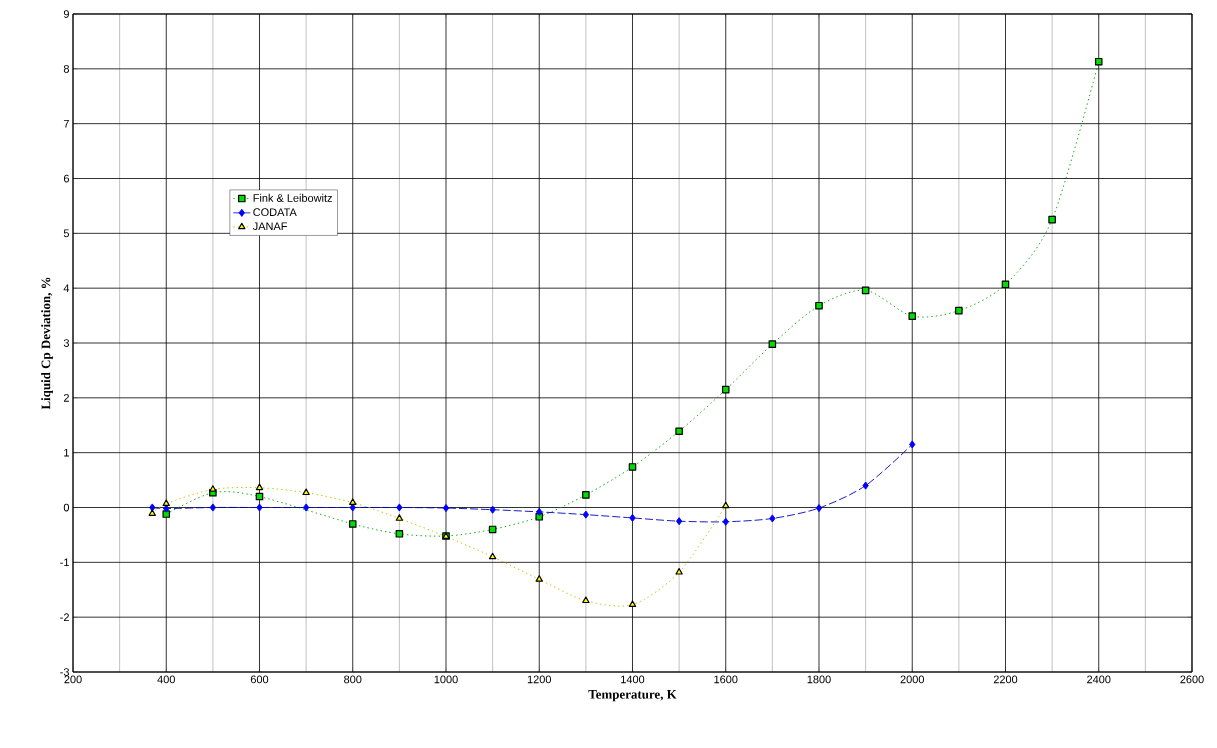  Describe the element at coordinates (1005, 679) in the screenshot. I see `x-tick-label: 2200` at that location.